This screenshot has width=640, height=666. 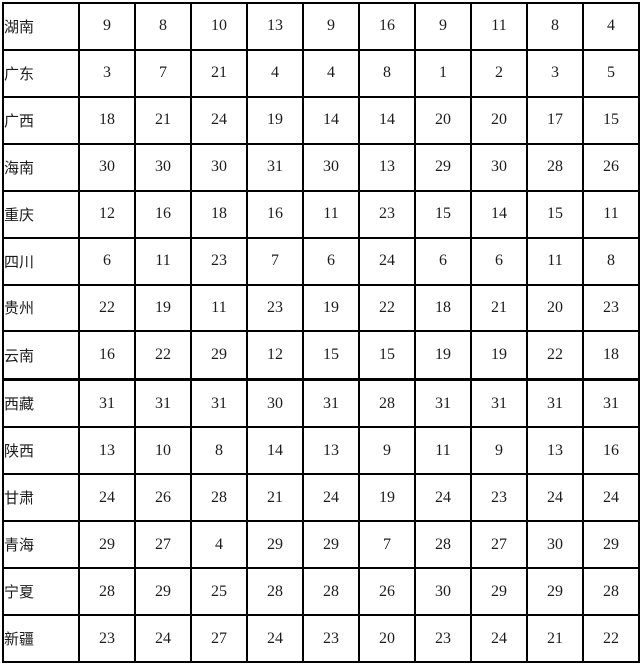 What do you see at coordinates (41, 498) in the screenshot?
I see `province-cell: 甘肃` at bounding box center [41, 498].